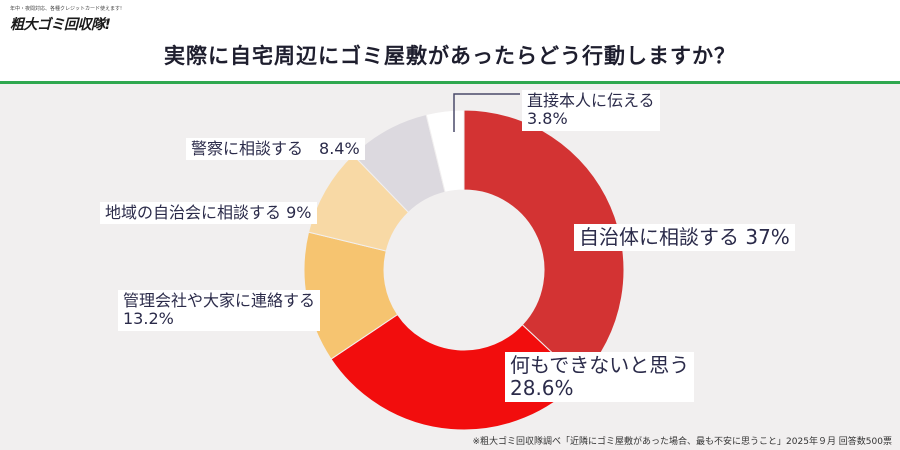 The height and width of the screenshot is (450, 900). I want to click on label-direct: 直接本人に伝える 3.8%, so click(591, 110).